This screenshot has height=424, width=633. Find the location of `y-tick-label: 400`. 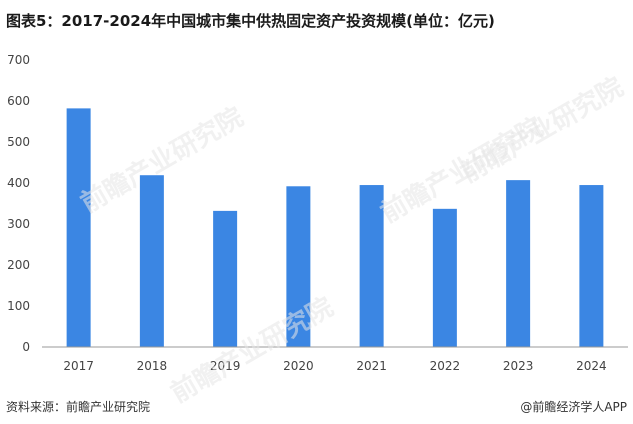

y-tick-label: 400 is located at coordinates (18, 183).